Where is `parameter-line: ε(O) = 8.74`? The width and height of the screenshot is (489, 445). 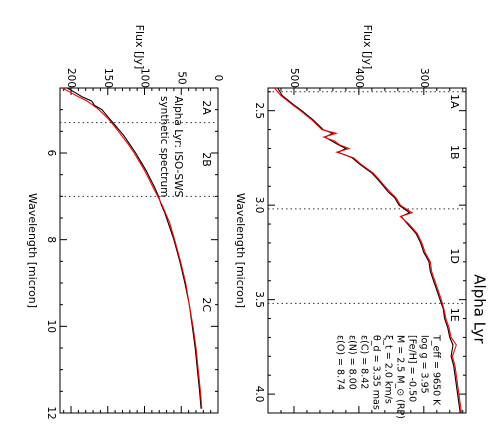 parameter-line: ε(O) = 8.74 is located at coordinates (340, 362).